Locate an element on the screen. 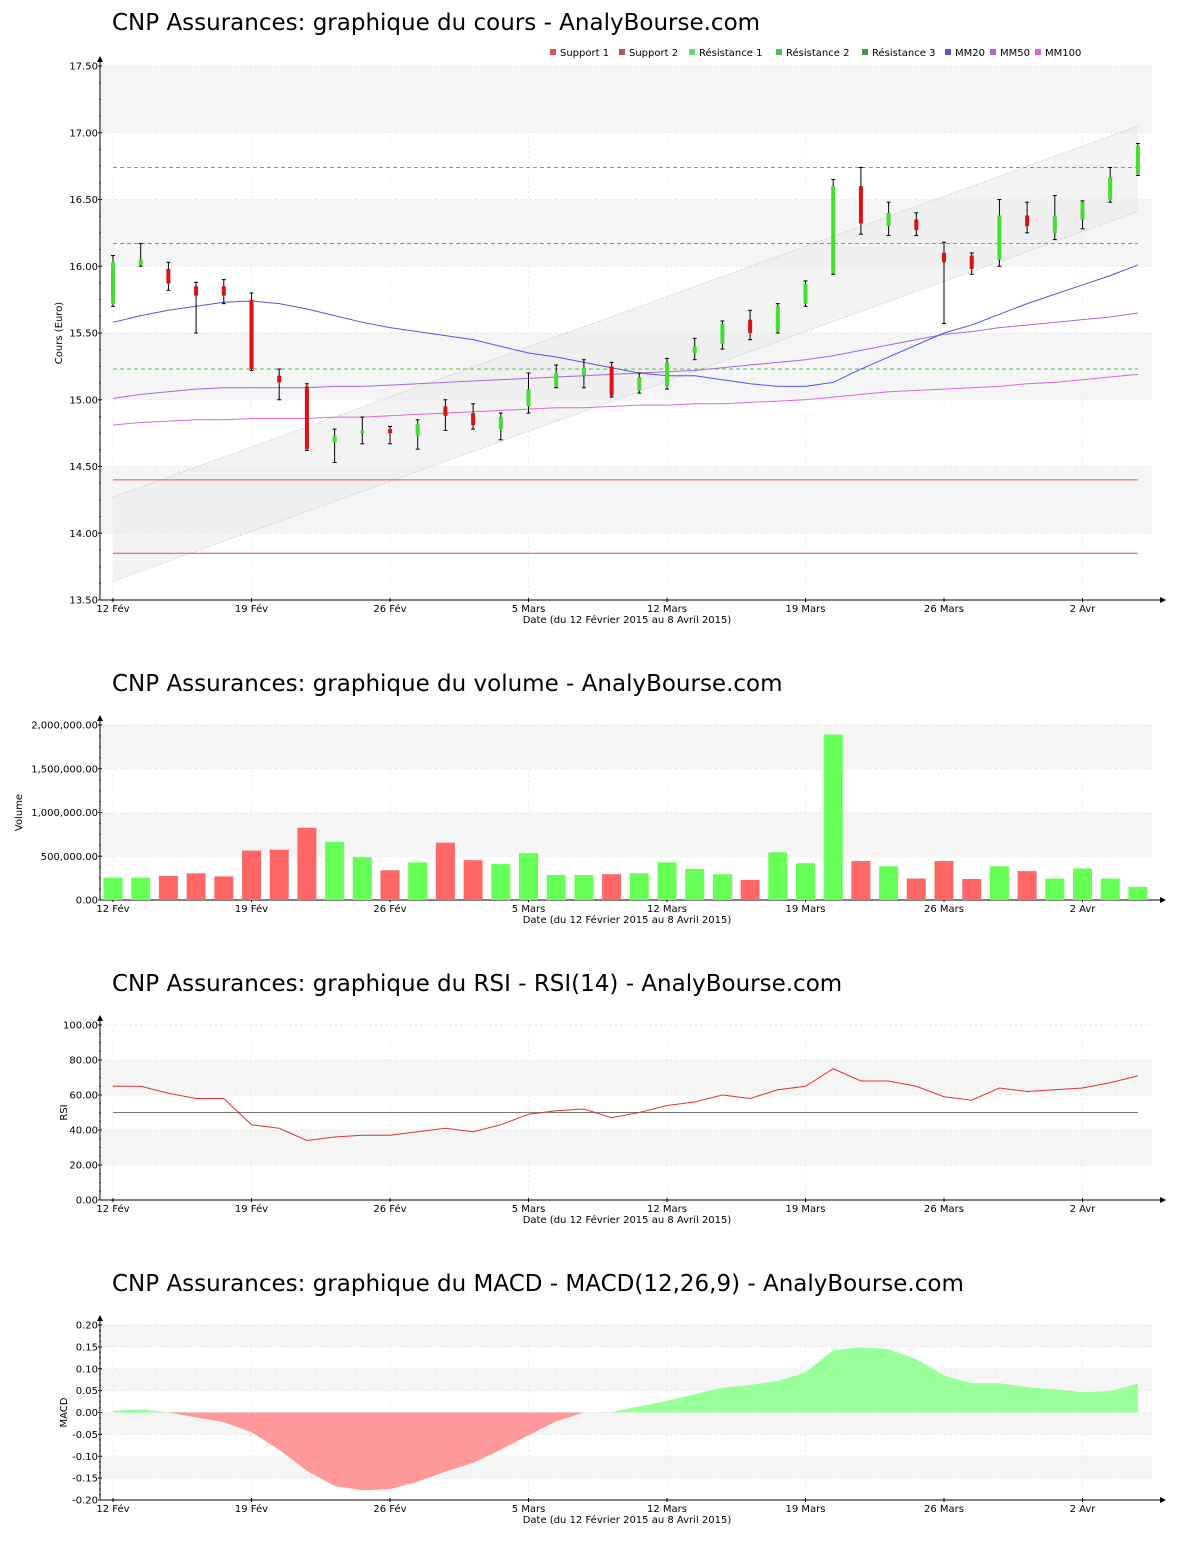 This screenshot has height=1550, width=1200. rsi-grid-band is located at coordinates (626, 1077).